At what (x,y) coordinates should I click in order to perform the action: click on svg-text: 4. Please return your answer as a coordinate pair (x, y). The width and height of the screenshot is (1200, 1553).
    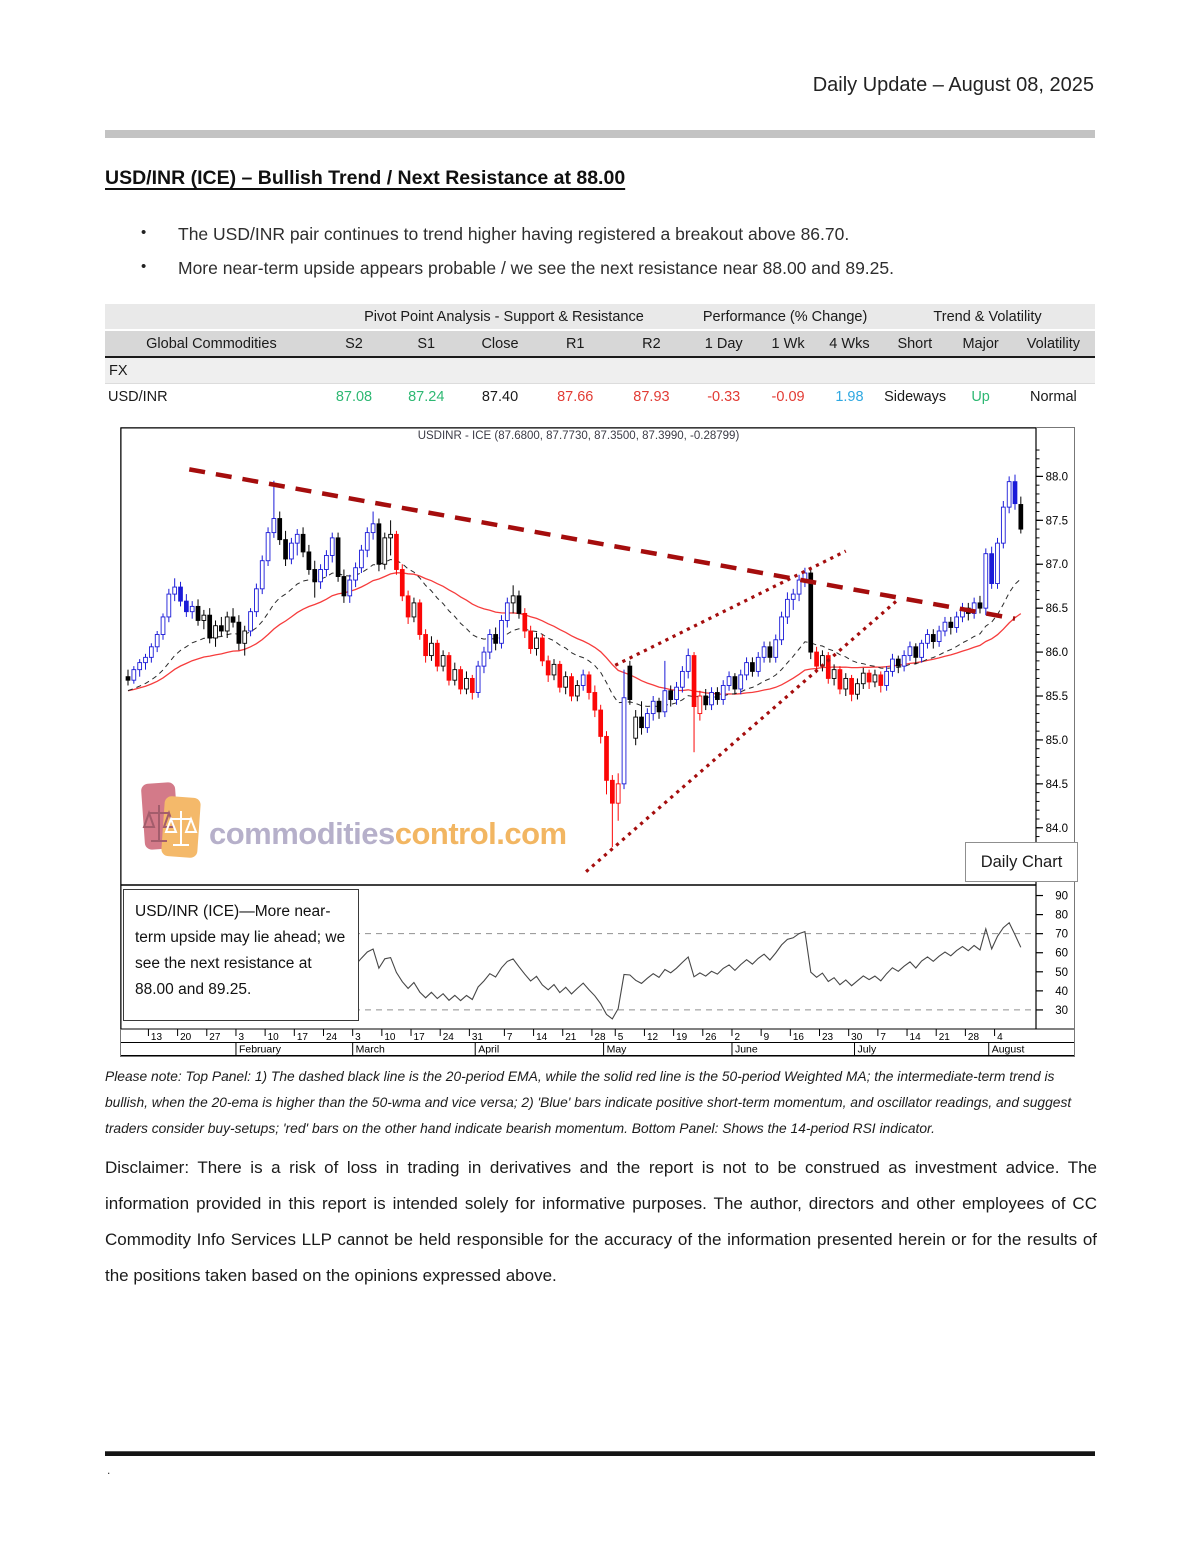
    Looking at the image, I should click on (1000, 1037).